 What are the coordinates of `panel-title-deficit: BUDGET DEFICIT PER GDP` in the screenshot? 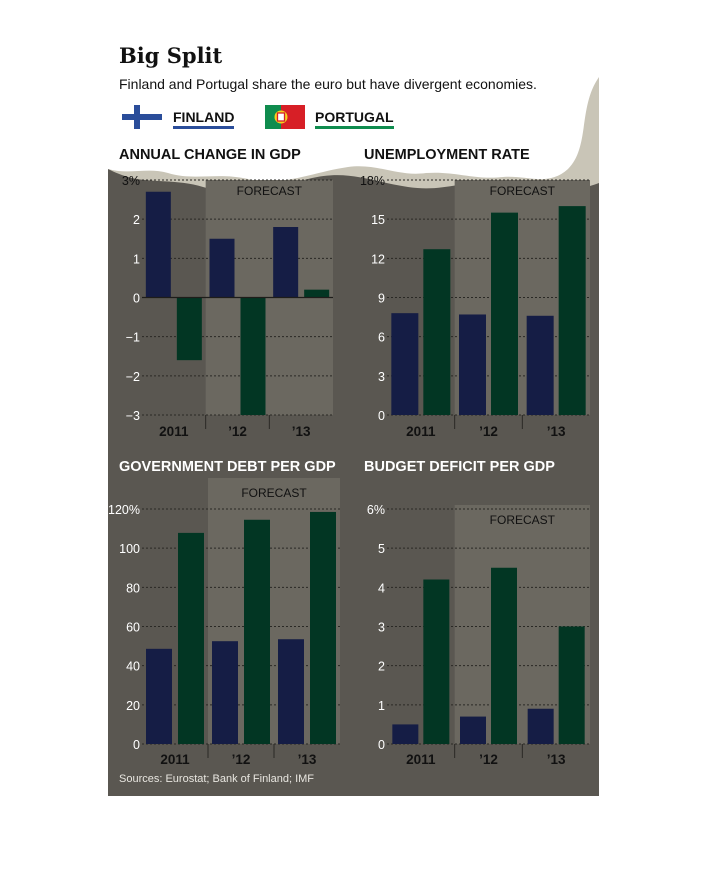 It's located at (459, 467).